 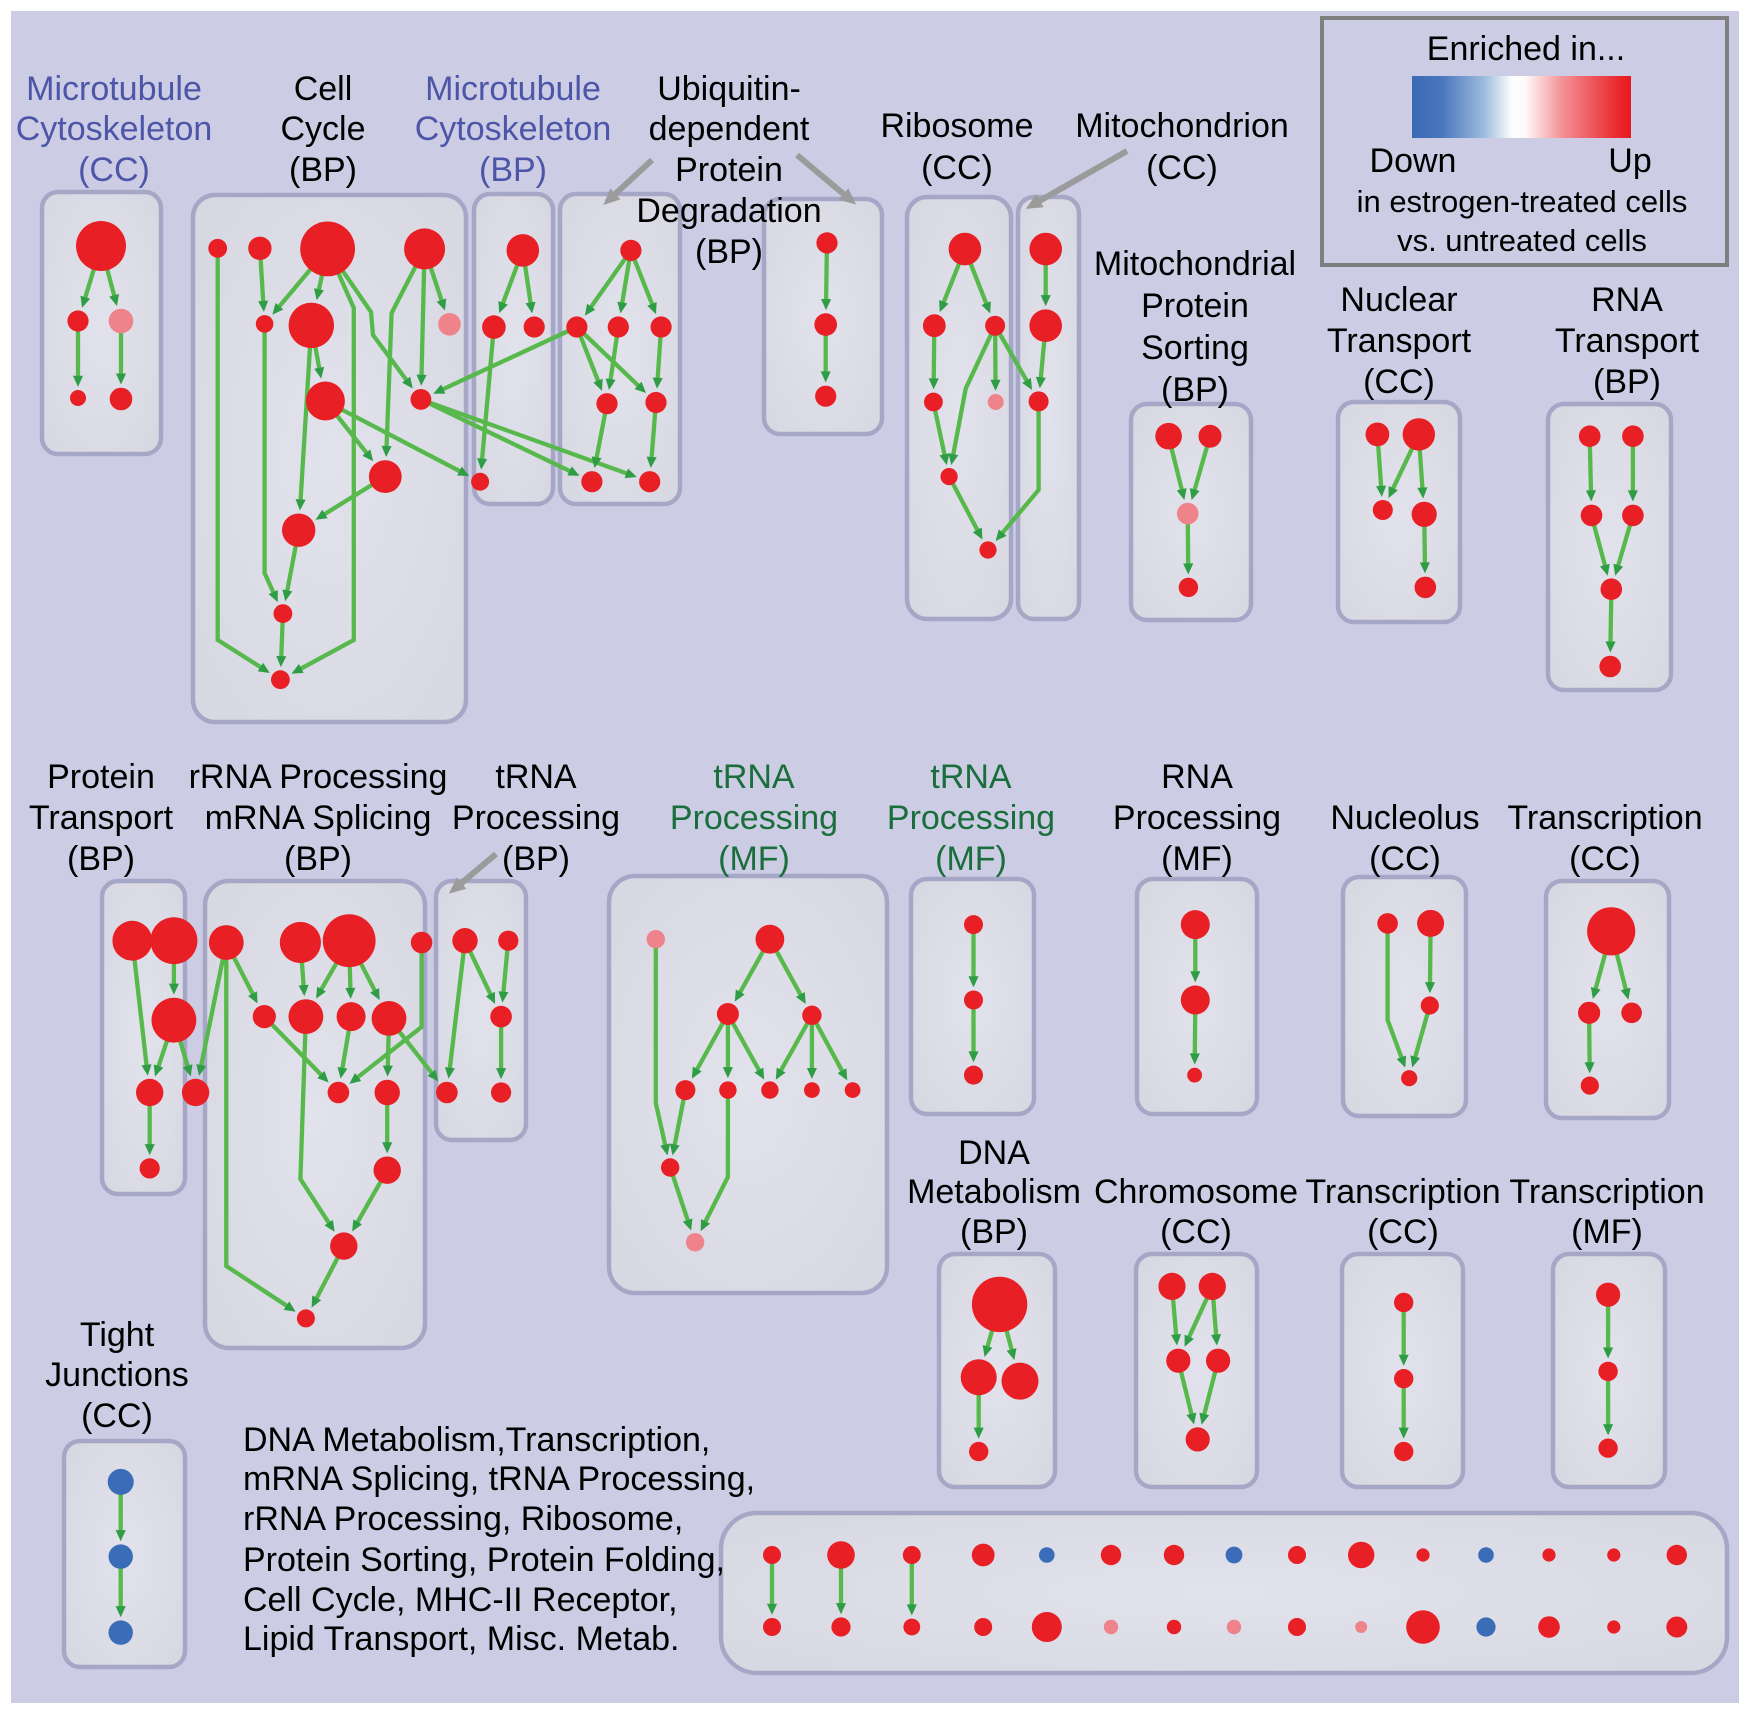 I want to click on svg-text: Degradation, so click(x=728, y=211).